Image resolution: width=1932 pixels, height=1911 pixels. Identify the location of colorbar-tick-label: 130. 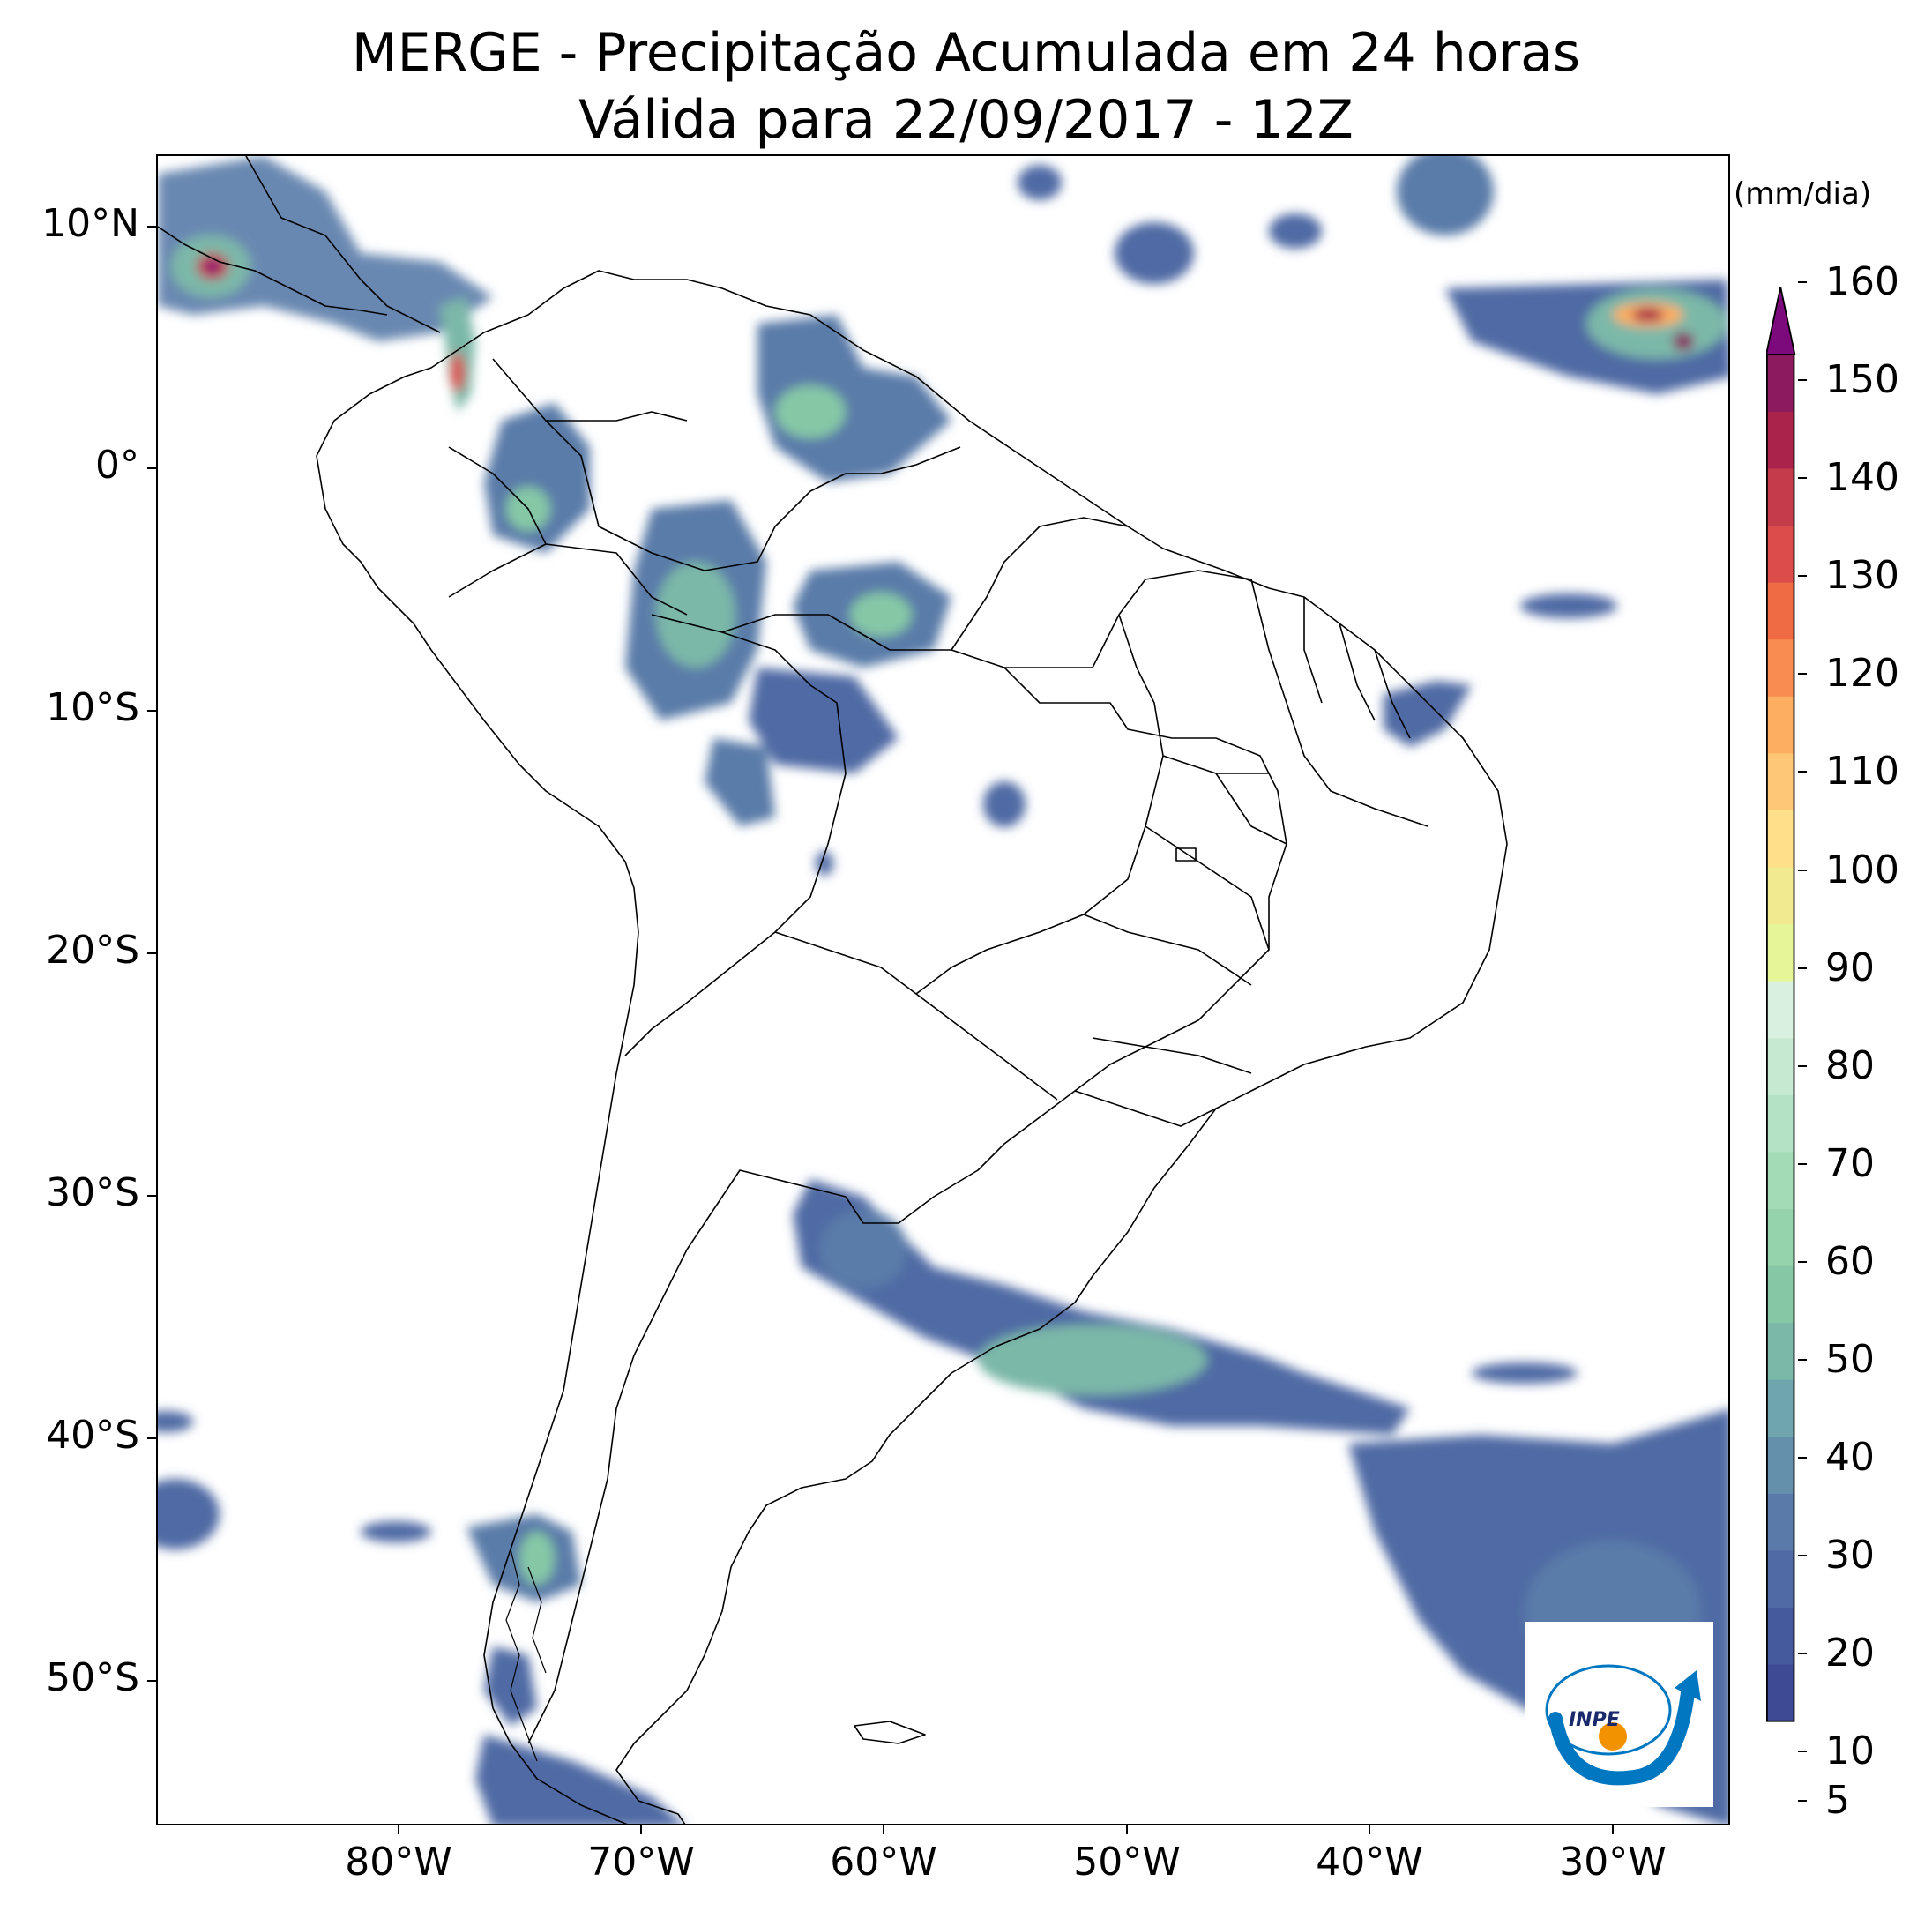
(1862, 576).